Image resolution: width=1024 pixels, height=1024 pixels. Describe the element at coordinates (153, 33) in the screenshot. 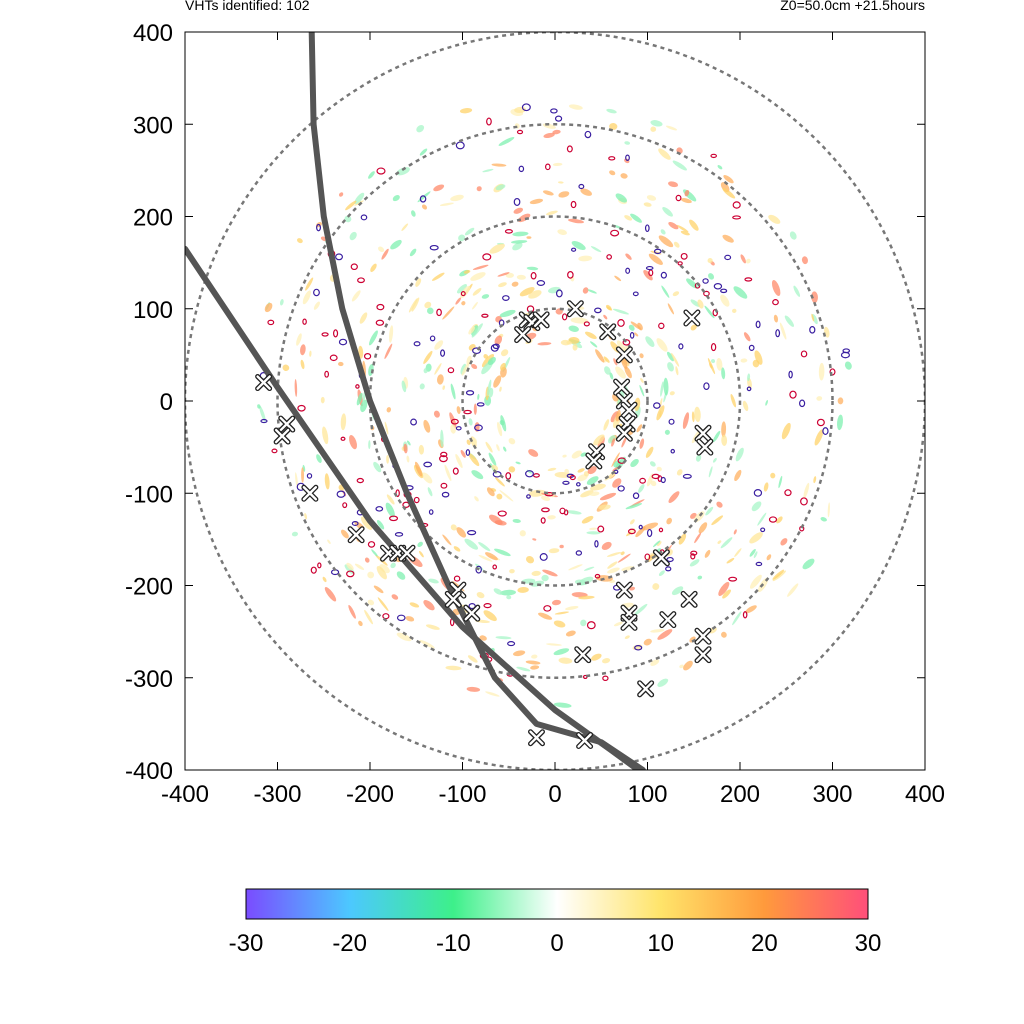

I see `y-tick-label: 400` at that location.